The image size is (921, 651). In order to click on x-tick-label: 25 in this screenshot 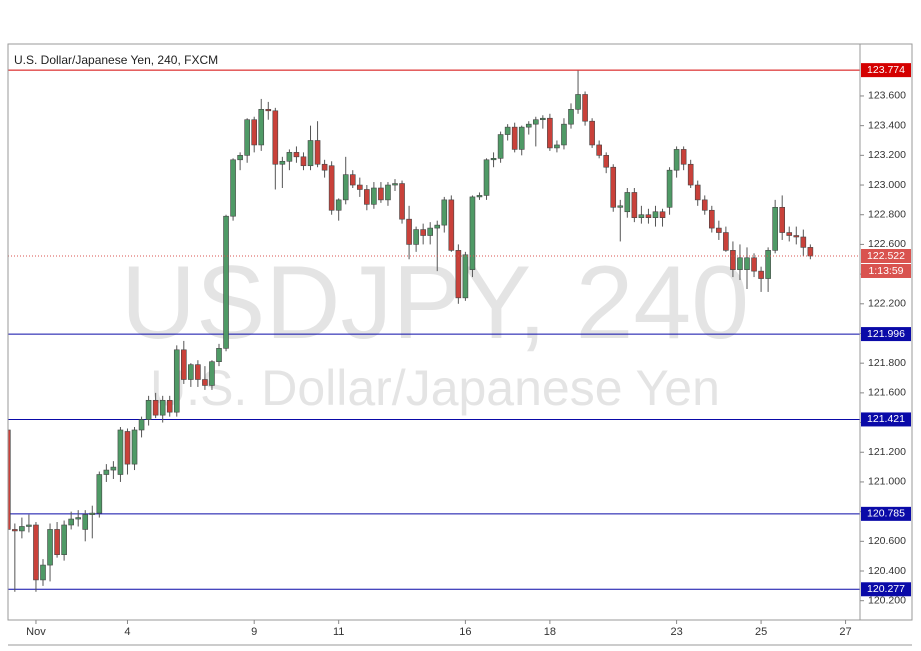, I will do `click(761, 632)`.